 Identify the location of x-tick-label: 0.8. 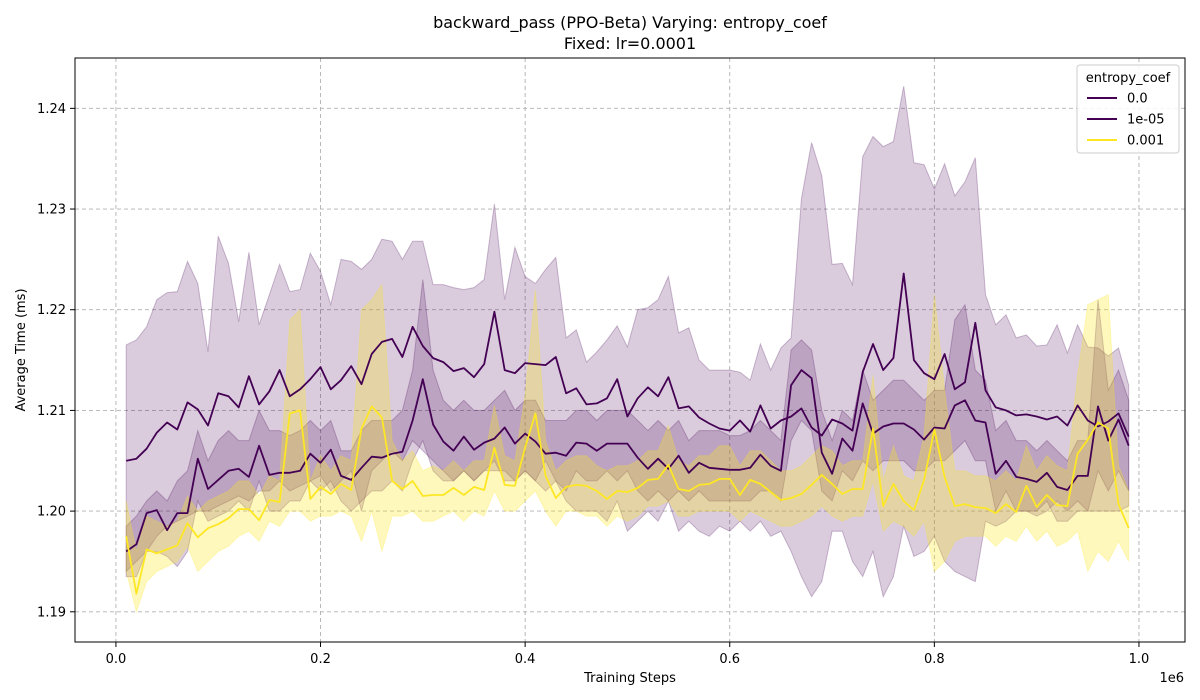
(934, 659).